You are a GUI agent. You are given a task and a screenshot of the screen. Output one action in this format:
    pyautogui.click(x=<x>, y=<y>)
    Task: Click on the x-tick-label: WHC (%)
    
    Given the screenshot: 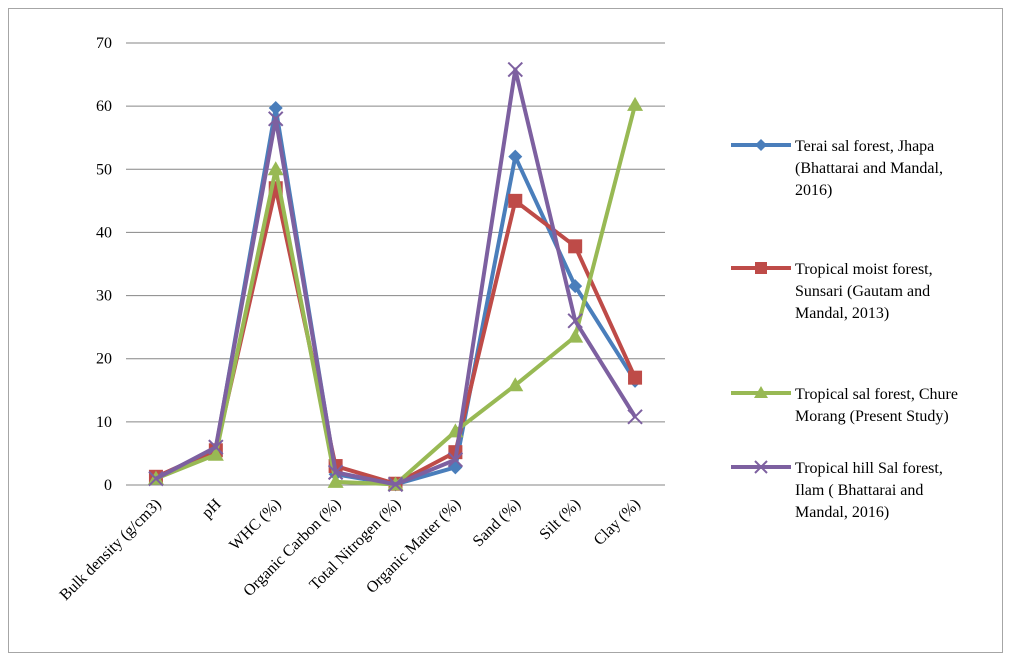 What is the action you would take?
    pyautogui.click(x=255, y=525)
    